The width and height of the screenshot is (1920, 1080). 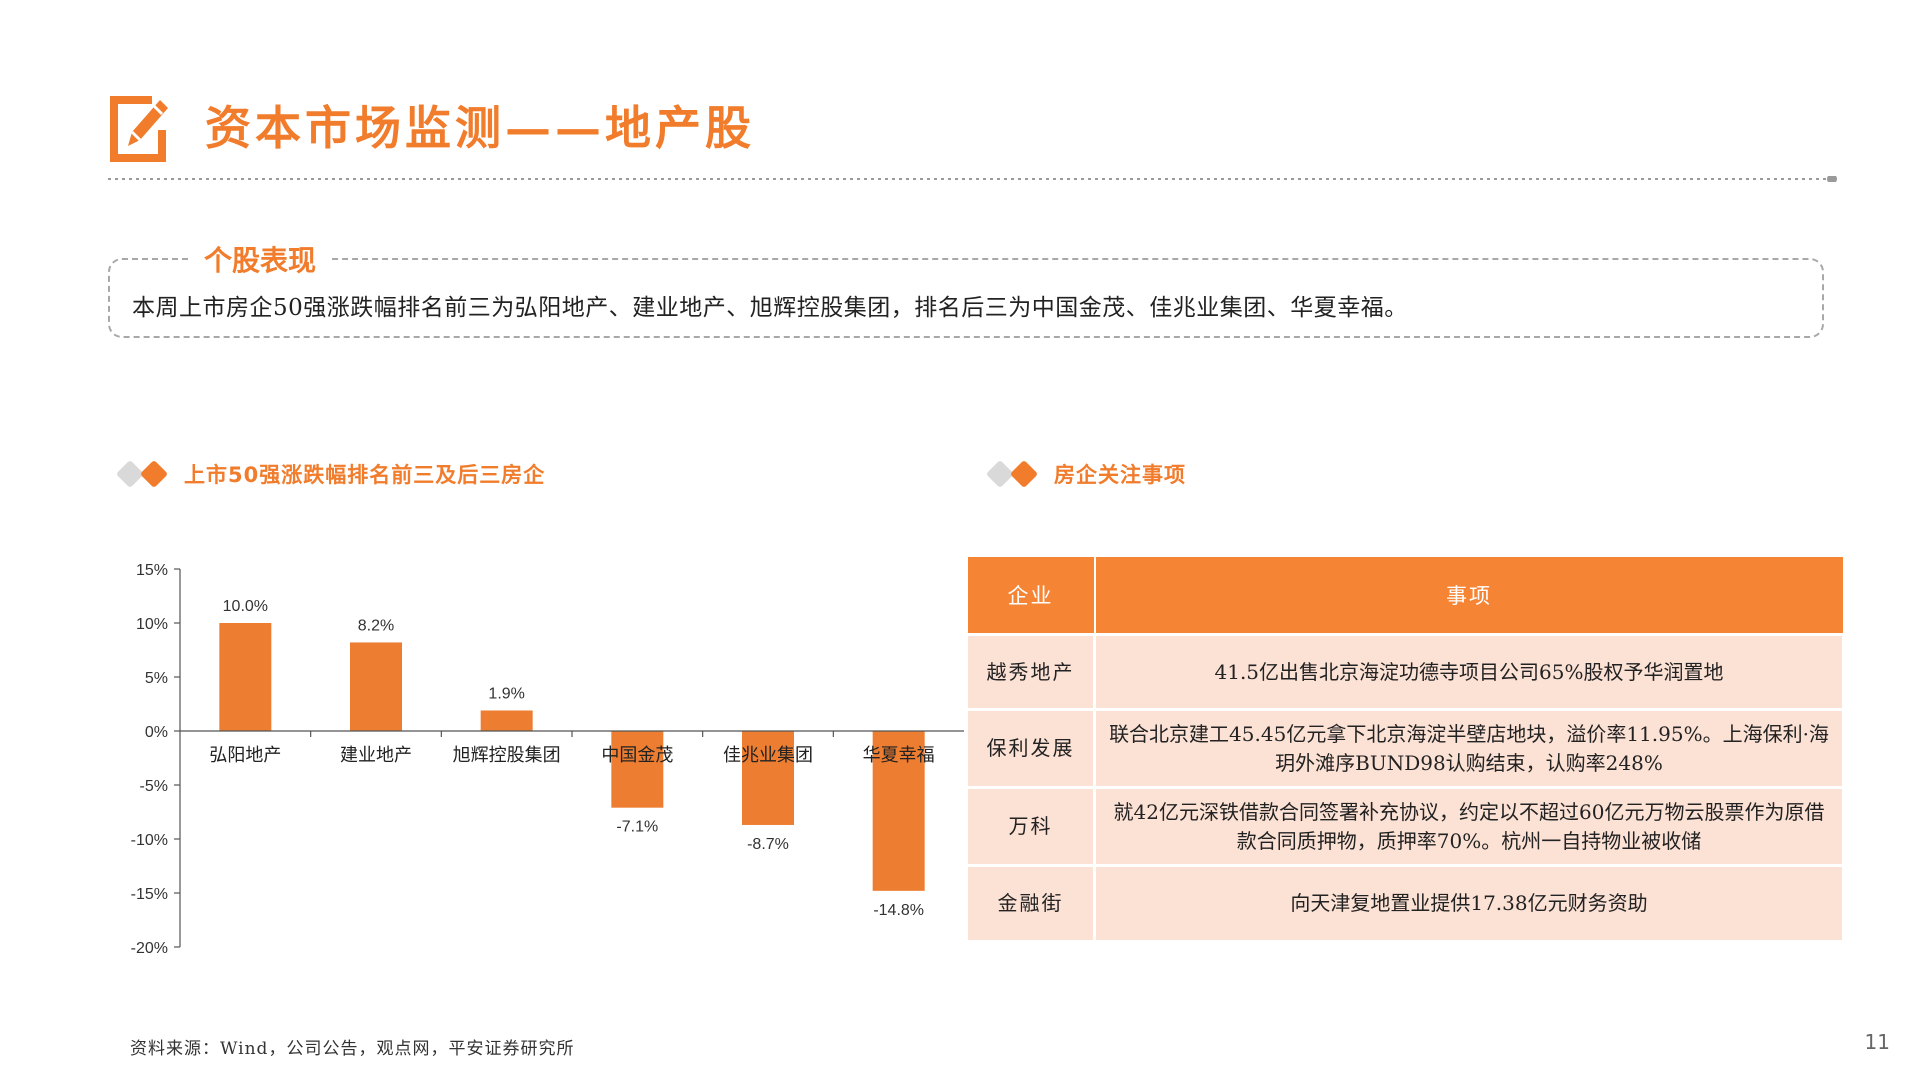 What do you see at coordinates (637, 755) in the screenshot?
I see `category-label: 中国金茂` at bounding box center [637, 755].